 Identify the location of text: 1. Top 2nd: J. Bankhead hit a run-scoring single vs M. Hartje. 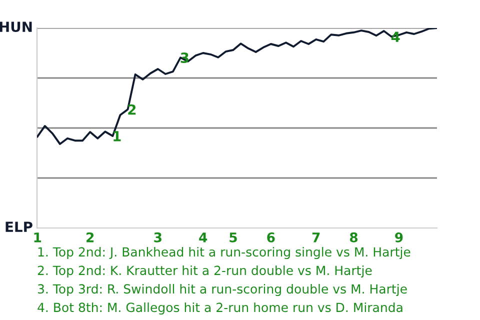
(224, 253).